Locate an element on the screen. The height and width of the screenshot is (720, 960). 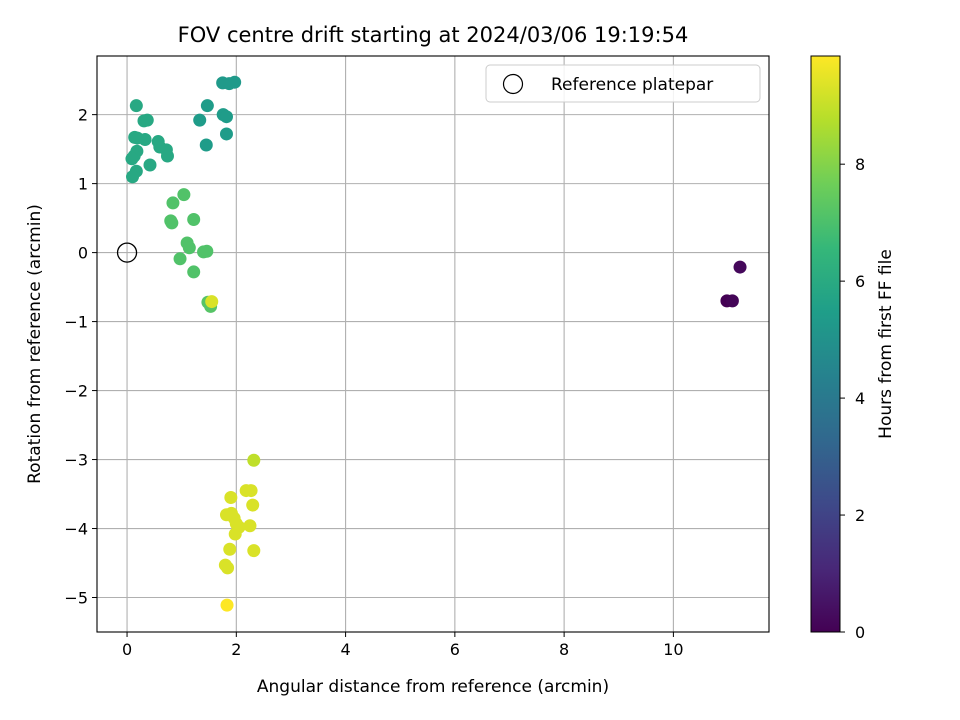
colorbar-frame is located at coordinates (825, 344).